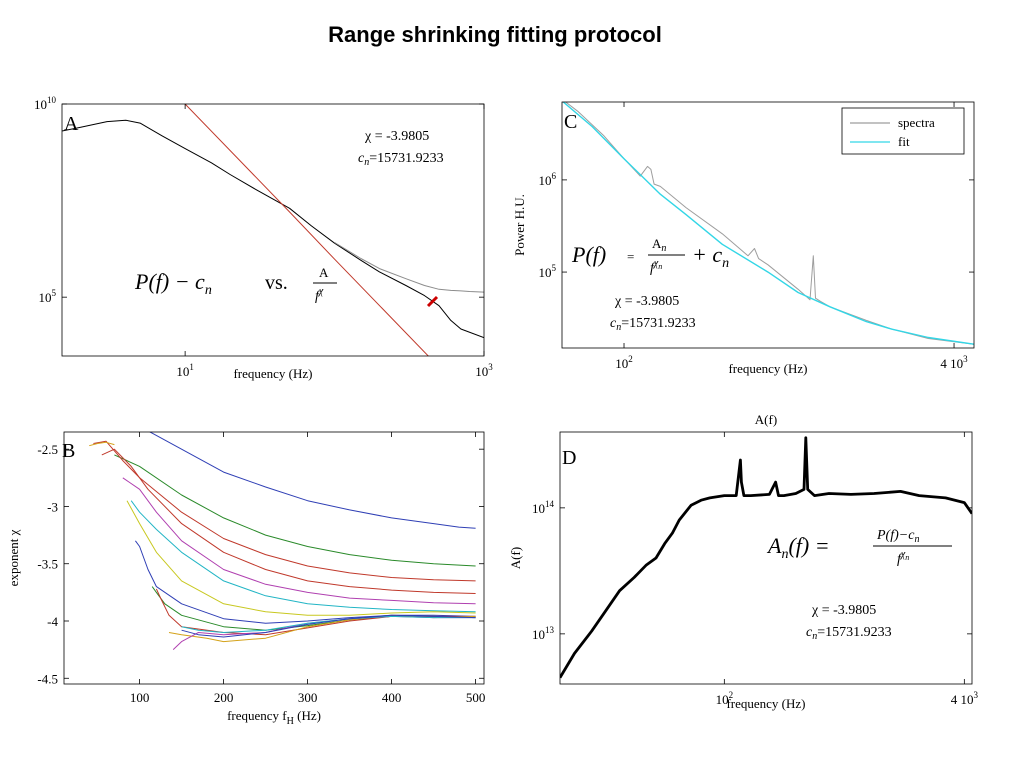 This screenshot has width=1024, height=768. I want to click on plot-a-series-2-line, so click(306, 230).